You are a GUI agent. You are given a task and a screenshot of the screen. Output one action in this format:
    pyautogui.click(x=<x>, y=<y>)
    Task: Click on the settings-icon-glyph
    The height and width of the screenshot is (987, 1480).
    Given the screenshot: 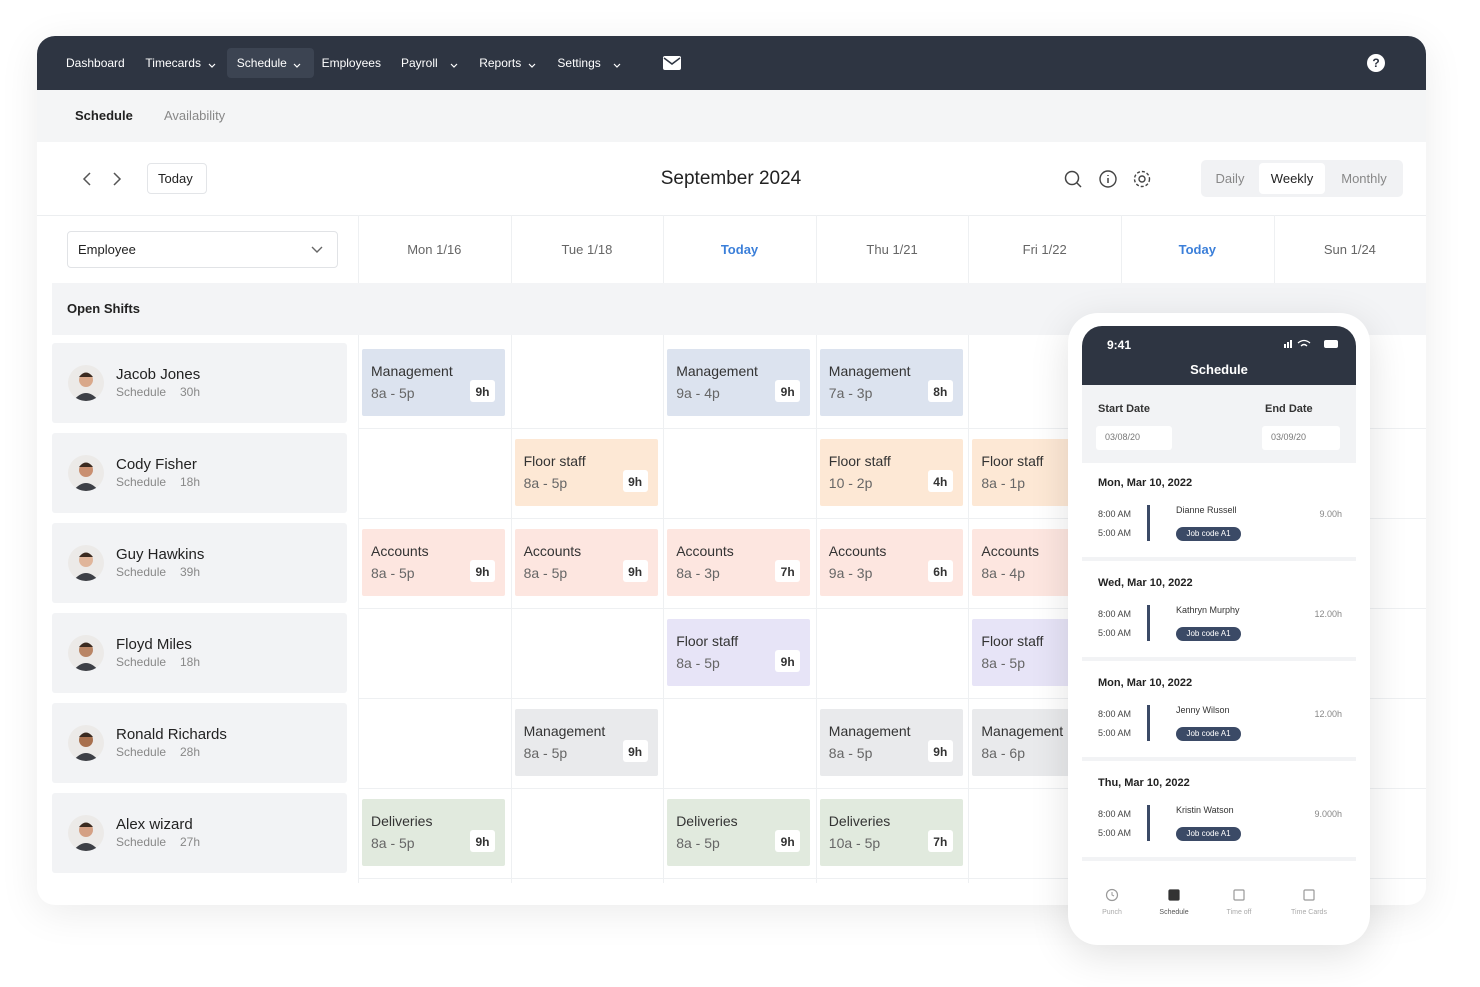 What is the action you would take?
    pyautogui.click(x=1142, y=179)
    